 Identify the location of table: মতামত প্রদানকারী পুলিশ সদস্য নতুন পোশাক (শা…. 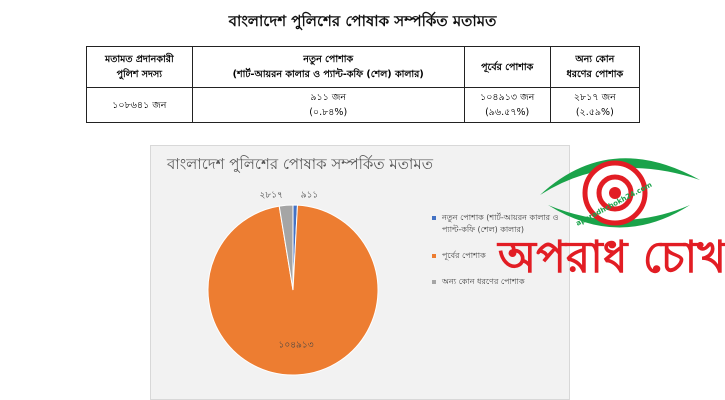
(363, 84).